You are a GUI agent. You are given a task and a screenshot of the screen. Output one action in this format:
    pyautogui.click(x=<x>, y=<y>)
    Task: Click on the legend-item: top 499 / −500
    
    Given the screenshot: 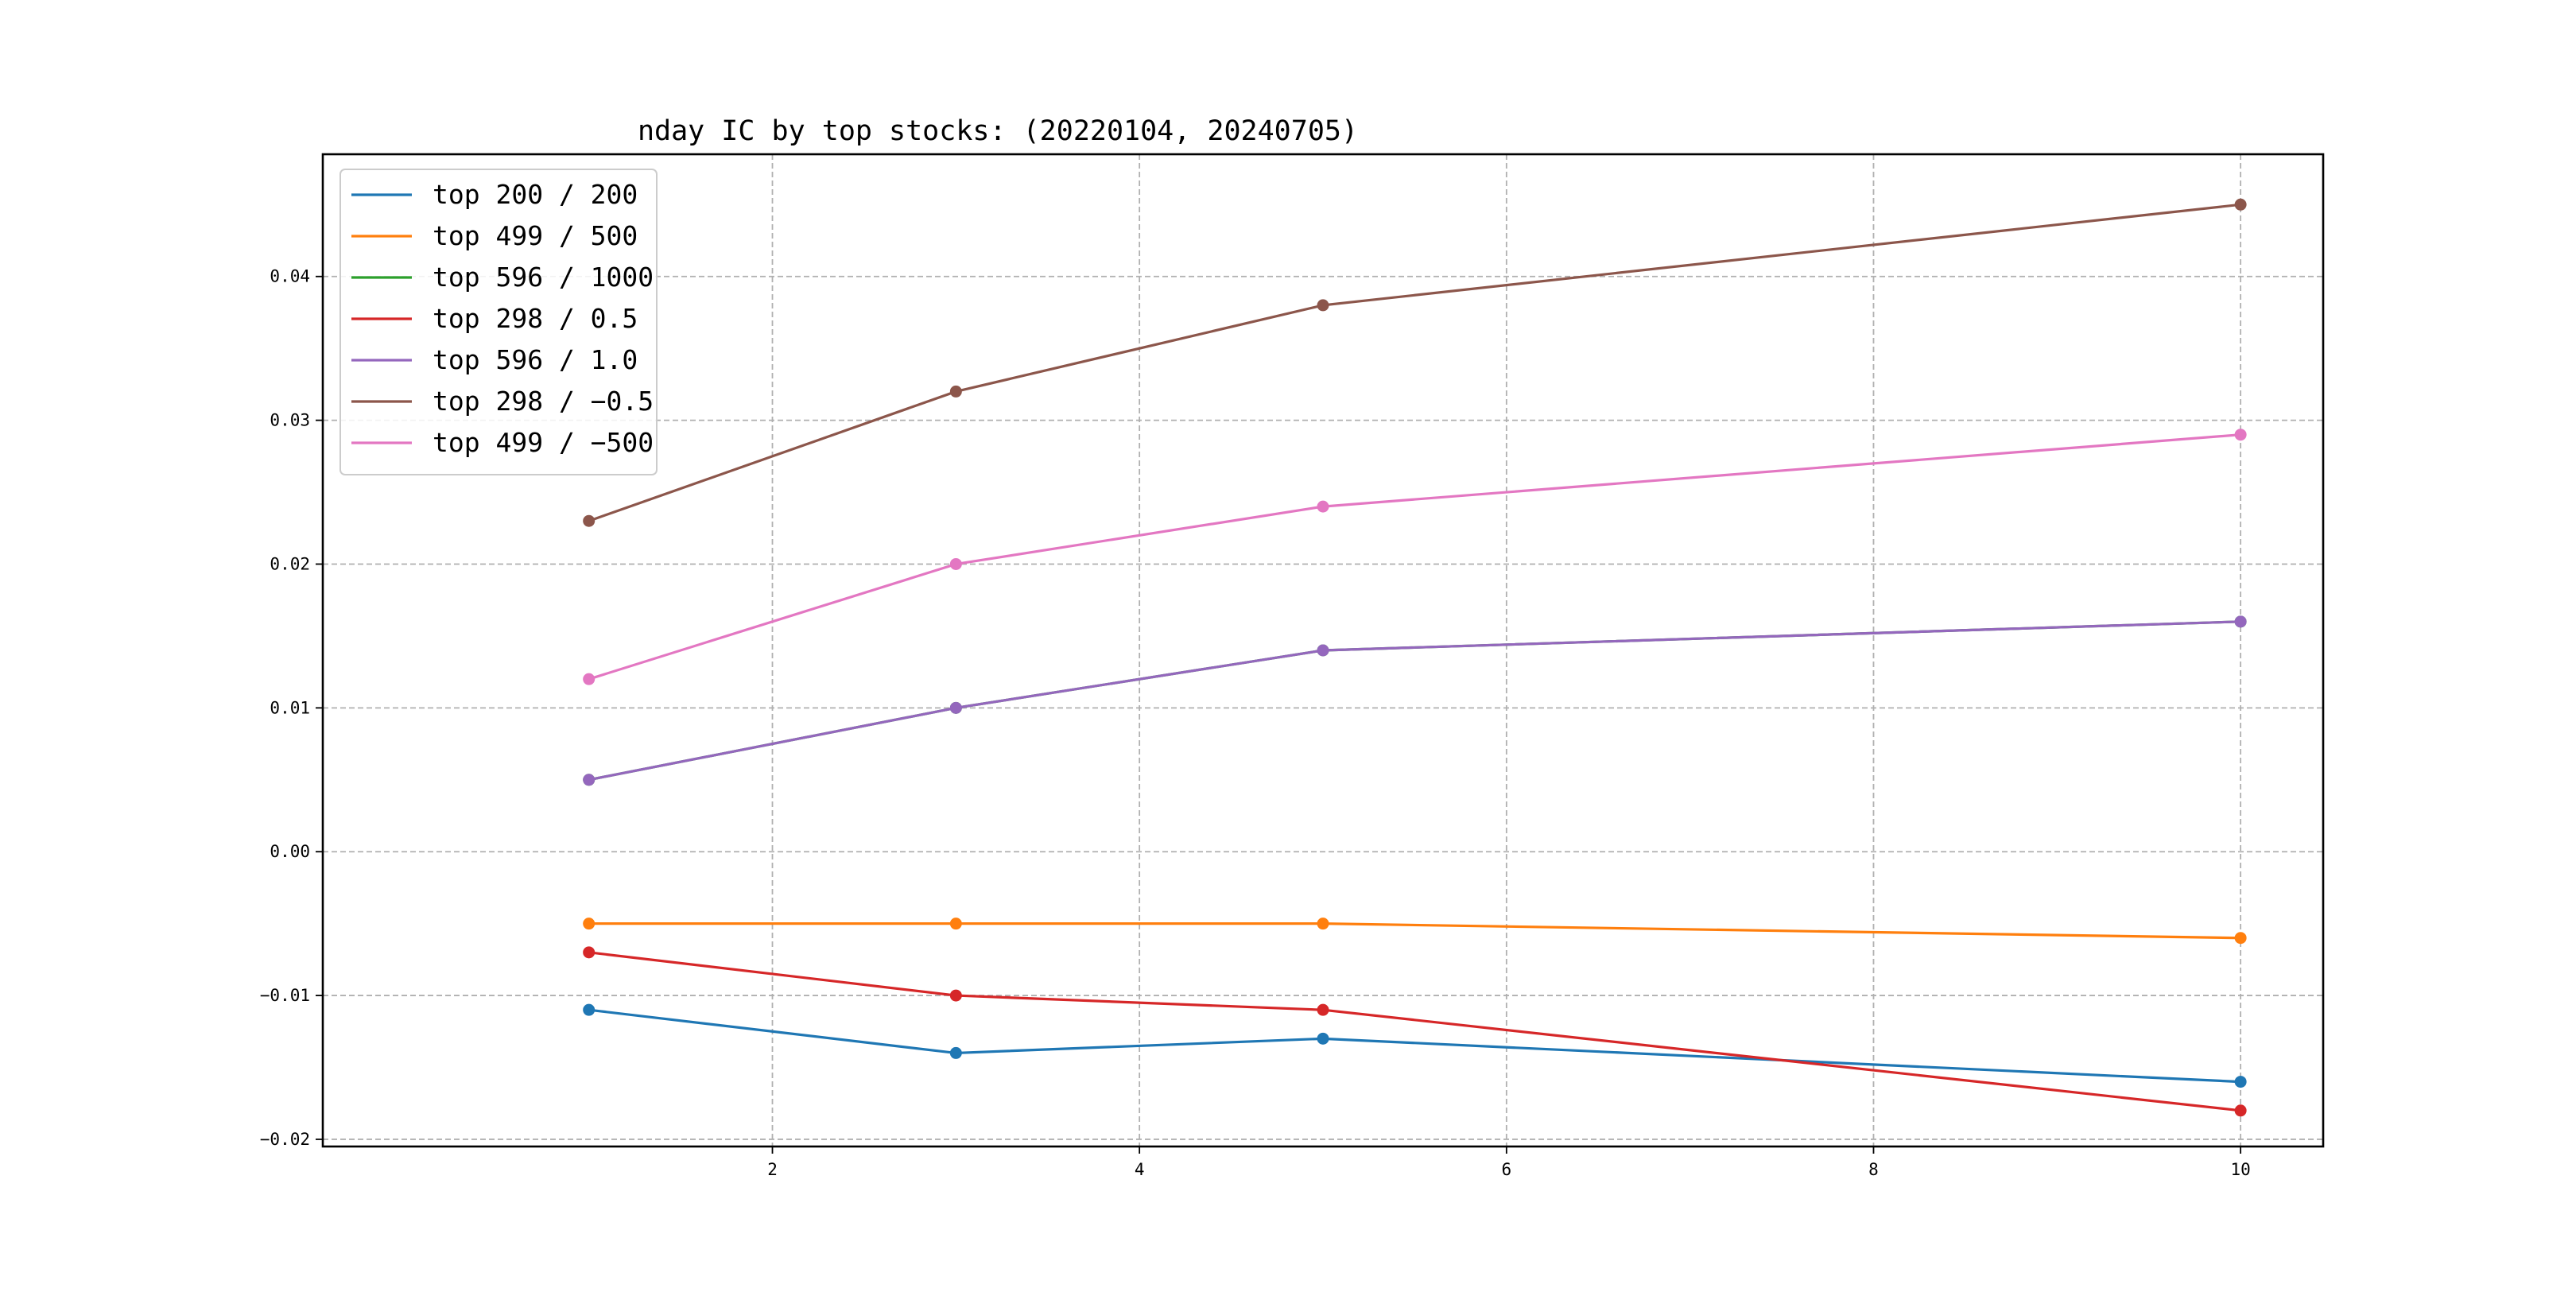 What is the action you would take?
    pyautogui.click(x=502, y=443)
    